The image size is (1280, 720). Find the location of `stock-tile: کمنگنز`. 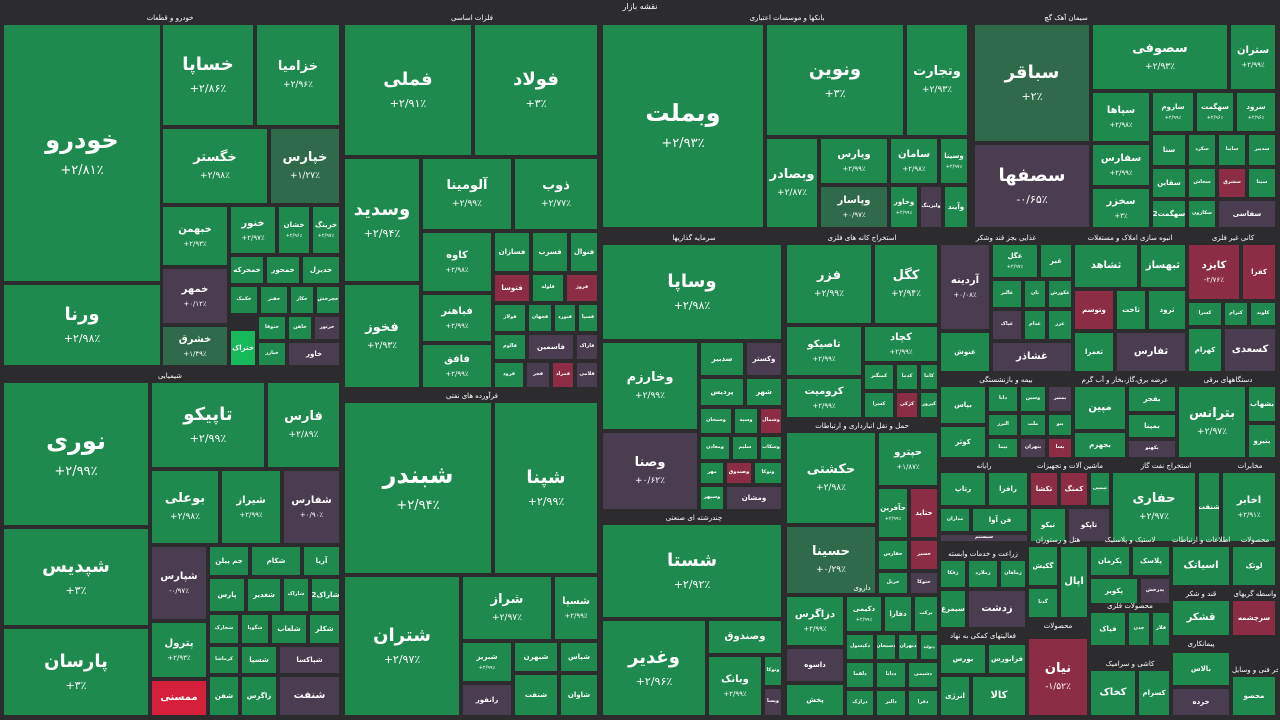

stock-tile: کمنگنز is located at coordinates (879, 377).